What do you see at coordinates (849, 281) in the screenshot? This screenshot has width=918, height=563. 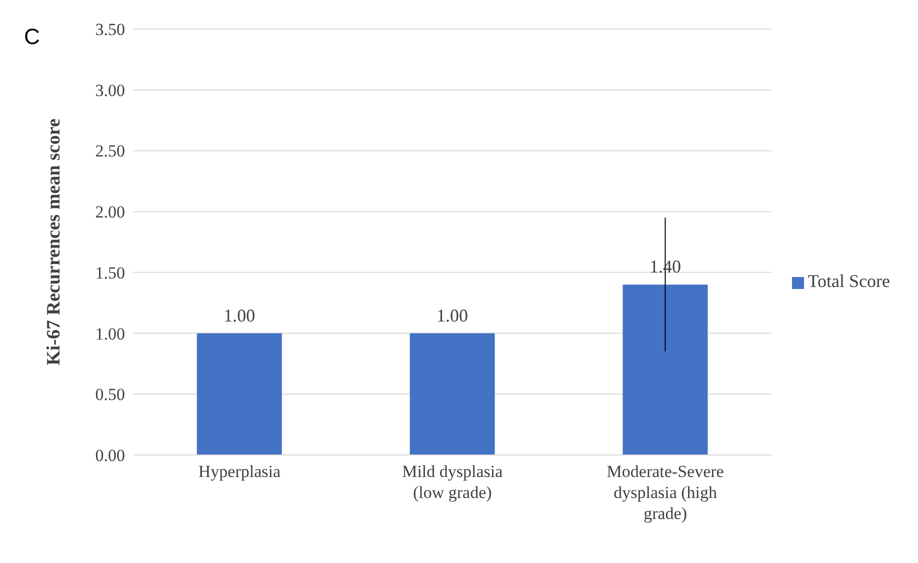 I see `legend-label: Total Score` at bounding box center [849, 281].